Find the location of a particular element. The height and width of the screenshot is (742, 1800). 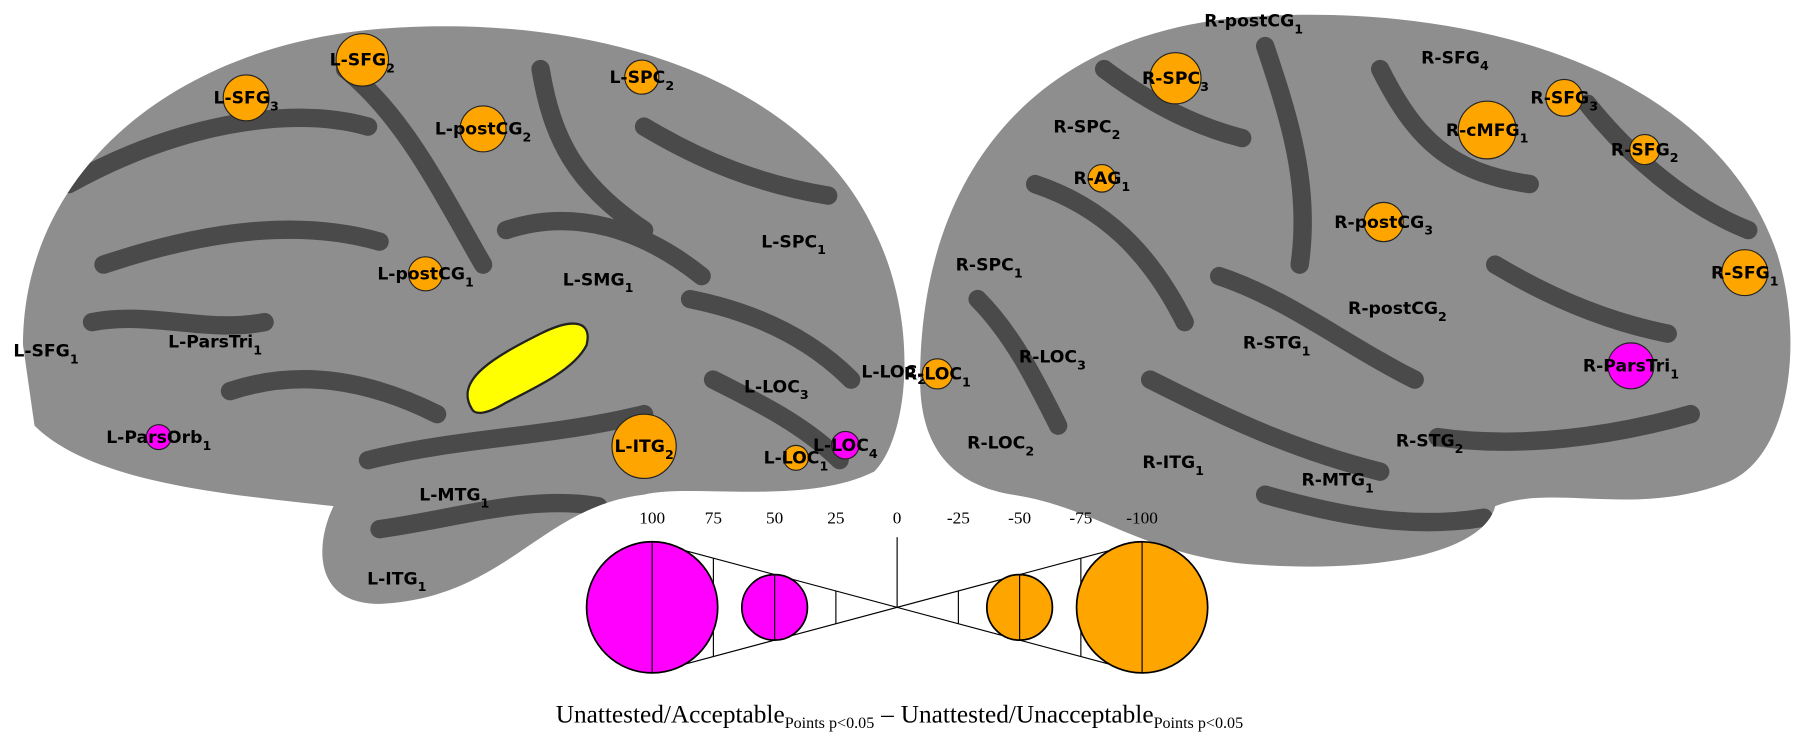

region-label: R-SPC3 is located at coordinates (1175, 81).